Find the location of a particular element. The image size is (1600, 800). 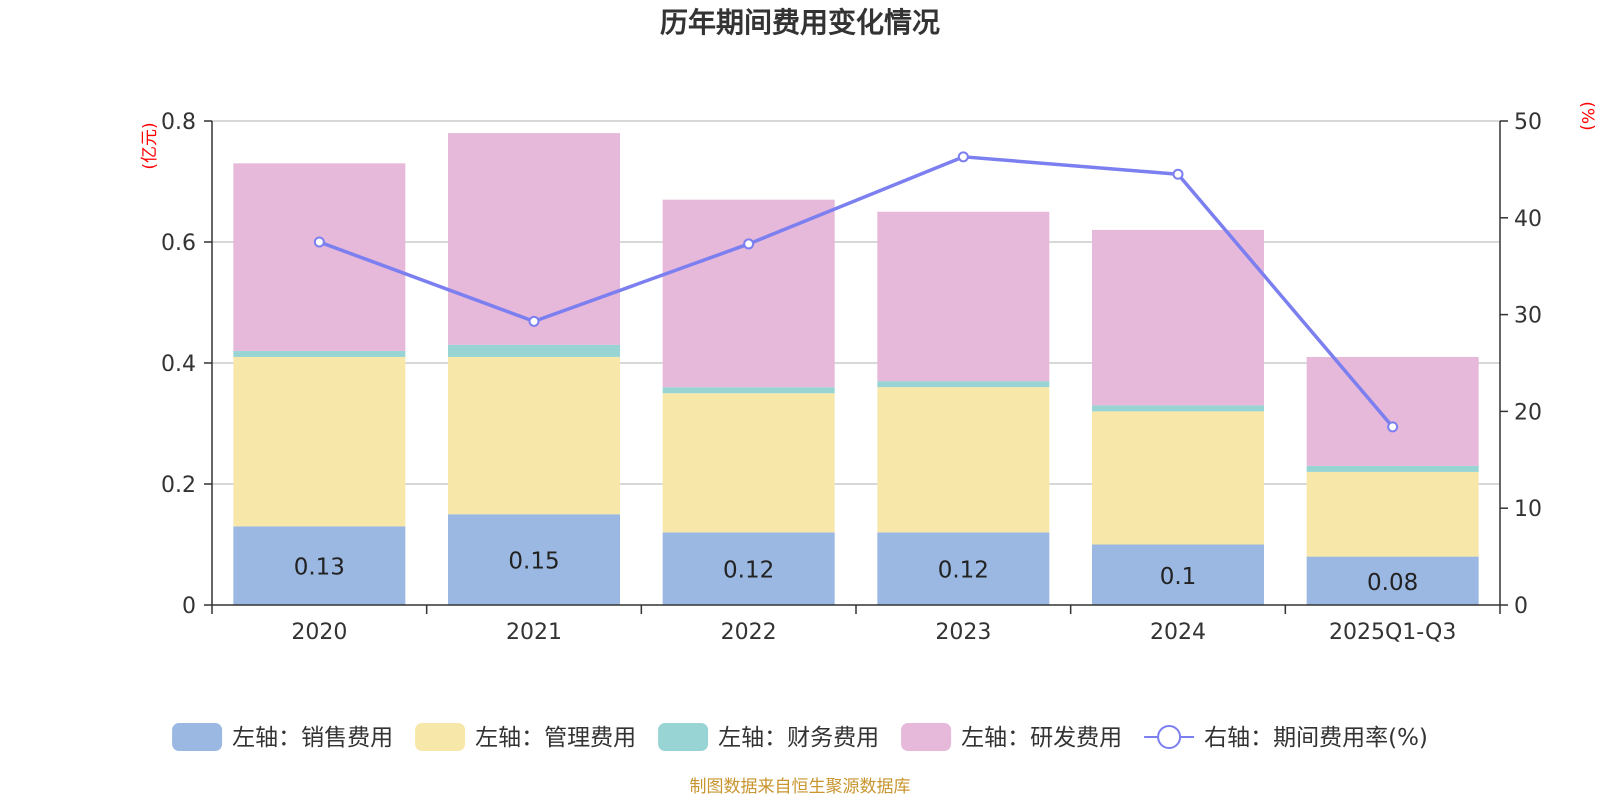

right-axis-unit: (%) is located at coordinates (1587, 115).